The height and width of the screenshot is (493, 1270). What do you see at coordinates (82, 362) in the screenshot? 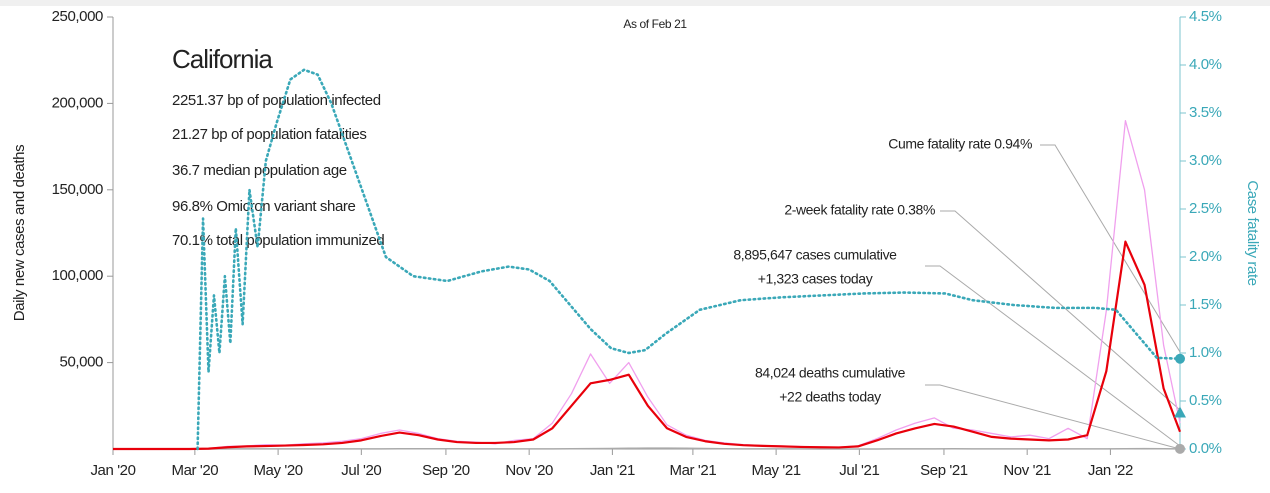
I see `y-tick-label: 50,000` at bounding box center [82, 362].